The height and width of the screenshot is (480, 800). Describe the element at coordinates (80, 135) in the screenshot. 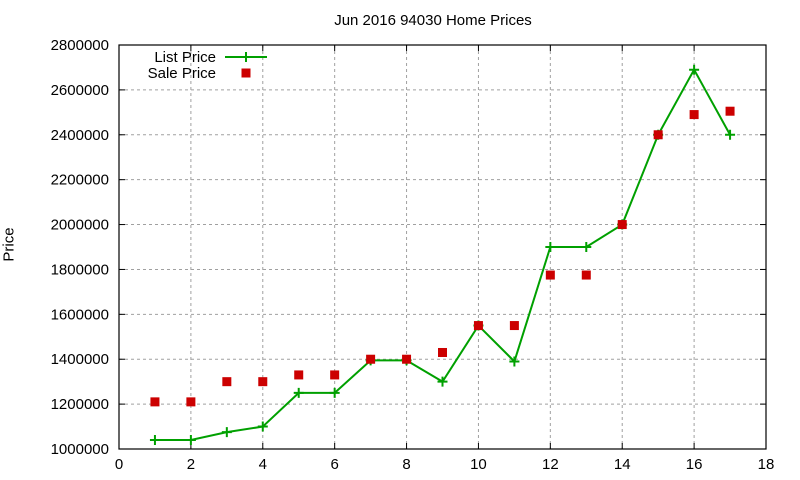

I see `y-tick-label: 2400000` at that location.